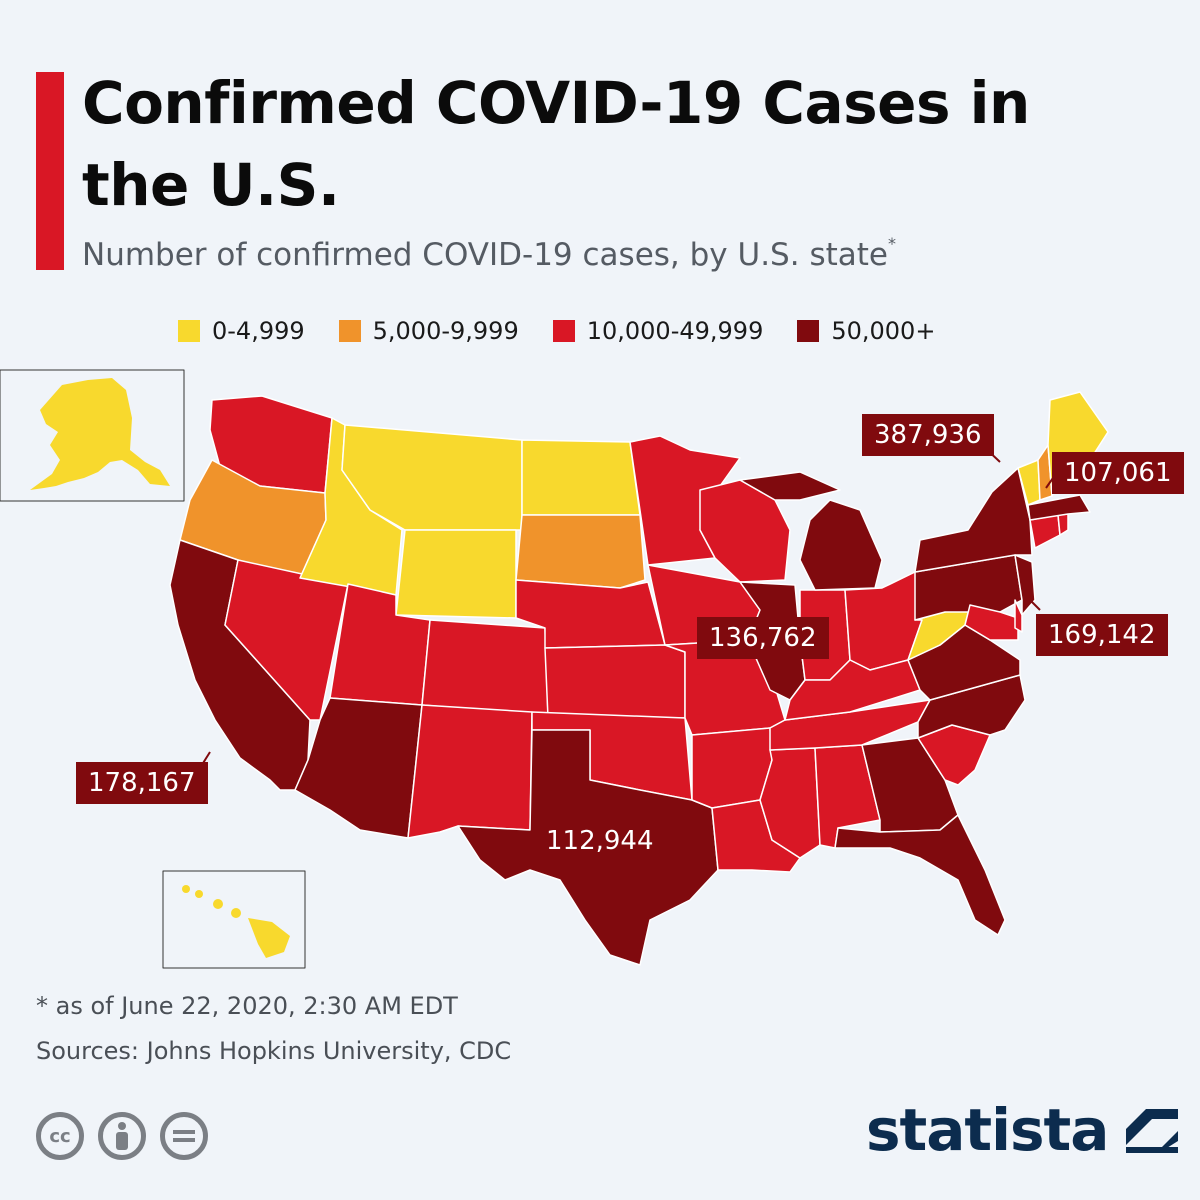  What do you see at coordinates (1118, 473) in the screenshot?
I see `callout-massachusetts: 107,061` at bounding box center [1118, 473].